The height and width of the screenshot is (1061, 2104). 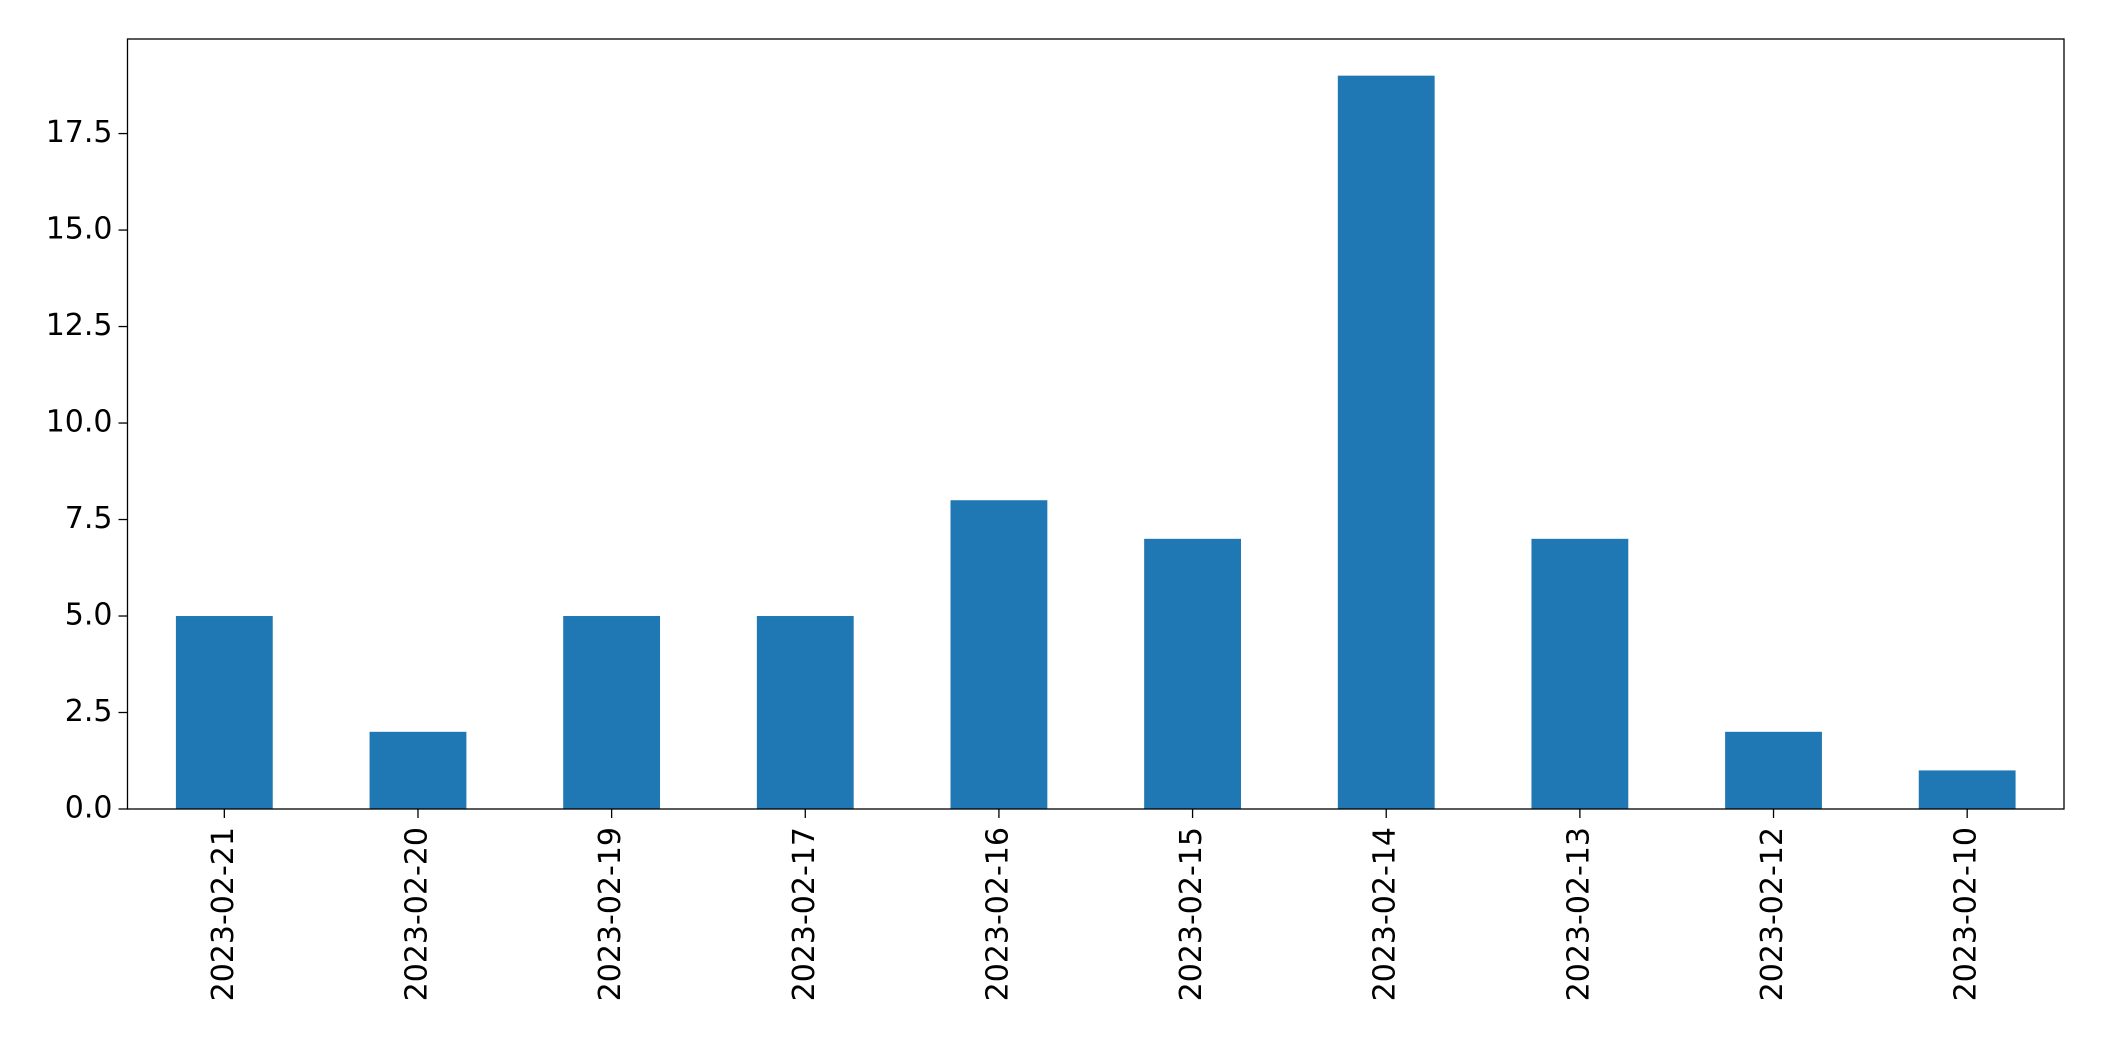 I want to click on x-tick-label: 2023-02-10, so click(x=1966, y=914).